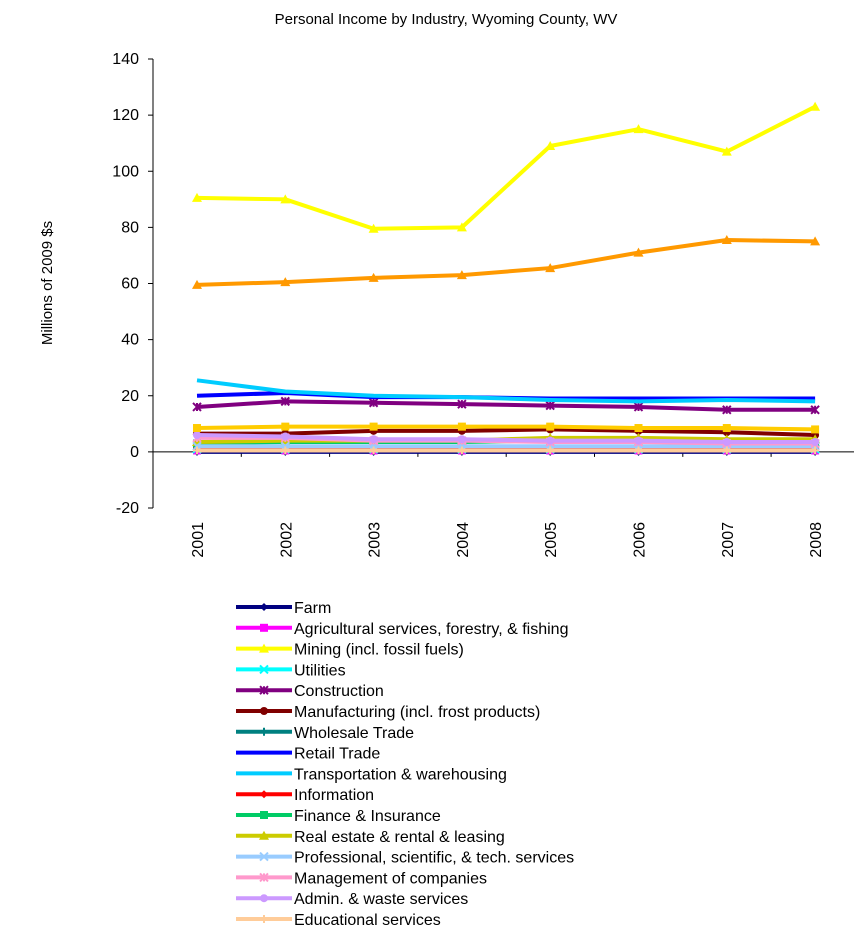 The image size is (854, 936). I want to click on legend-item: Transportation & warehousing, so click(371, 774).